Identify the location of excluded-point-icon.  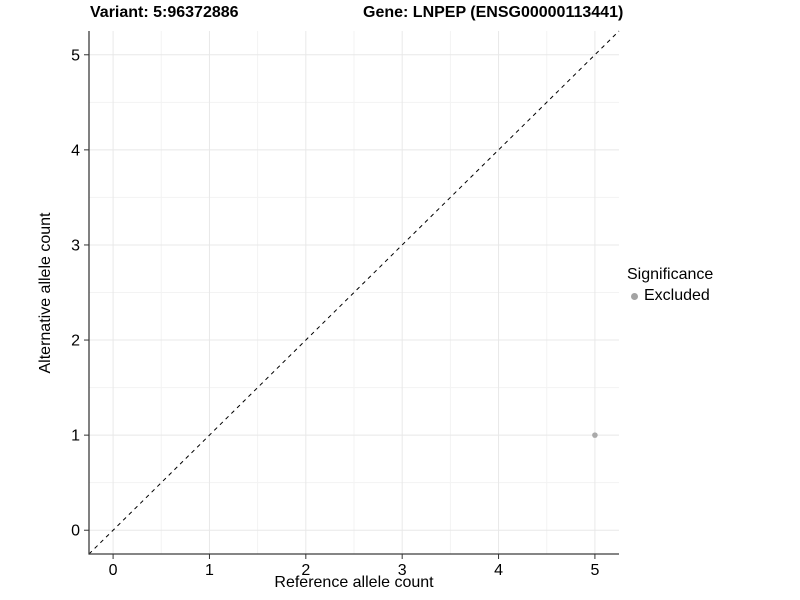
(634, 296).